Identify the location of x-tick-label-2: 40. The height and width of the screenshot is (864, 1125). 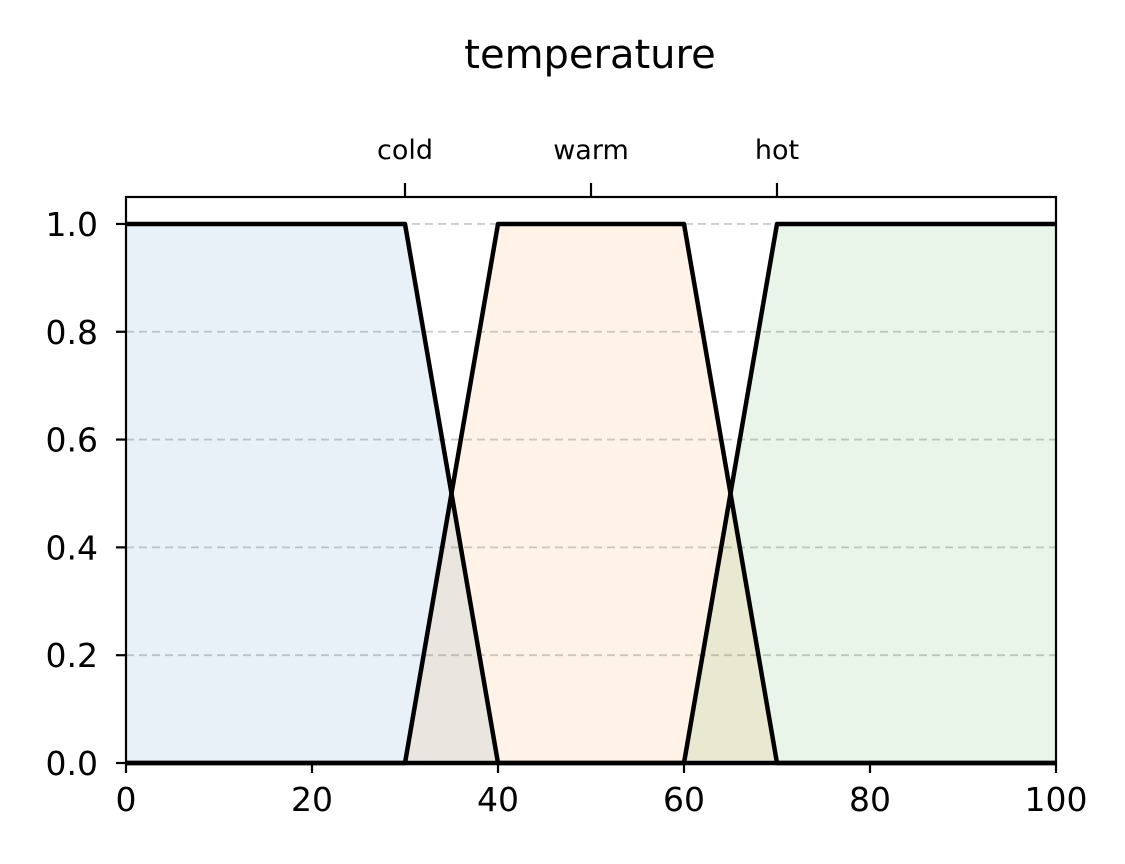
(498, 799).